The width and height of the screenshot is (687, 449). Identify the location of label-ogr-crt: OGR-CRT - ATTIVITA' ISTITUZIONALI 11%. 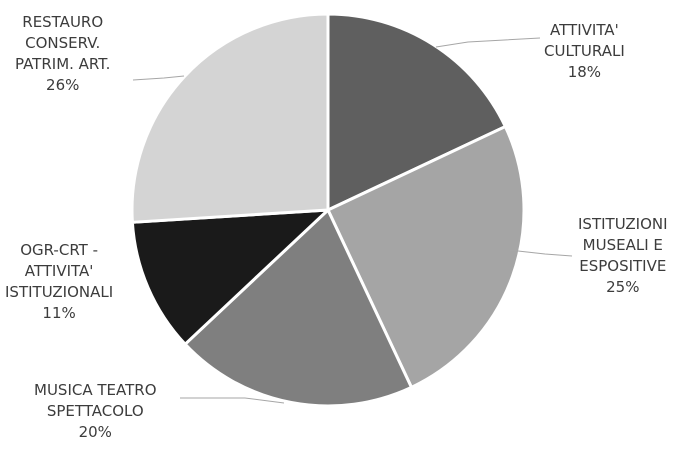
(59, 281).